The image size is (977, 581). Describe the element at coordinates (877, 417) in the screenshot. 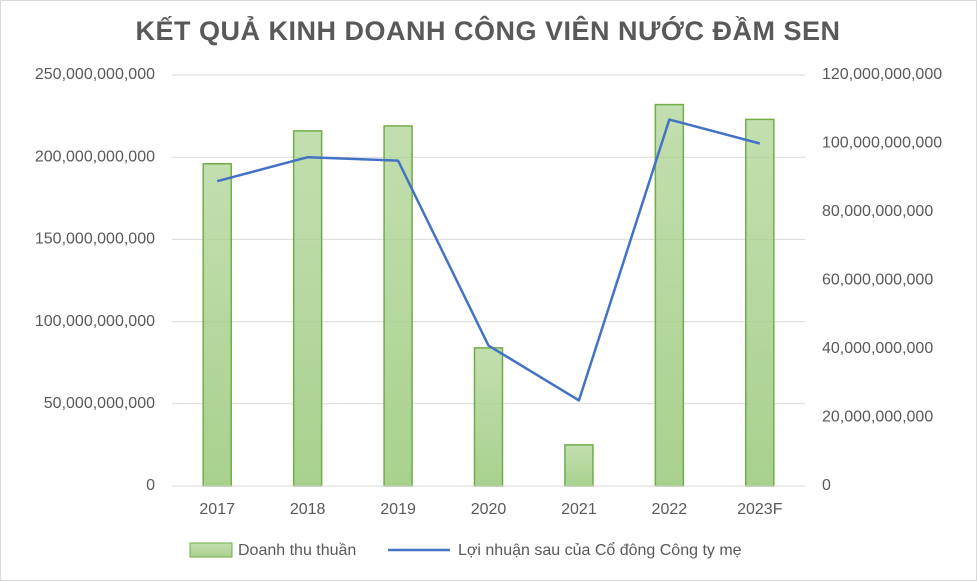

I see `y2-tick-label: 20,000,000,000` at that location.